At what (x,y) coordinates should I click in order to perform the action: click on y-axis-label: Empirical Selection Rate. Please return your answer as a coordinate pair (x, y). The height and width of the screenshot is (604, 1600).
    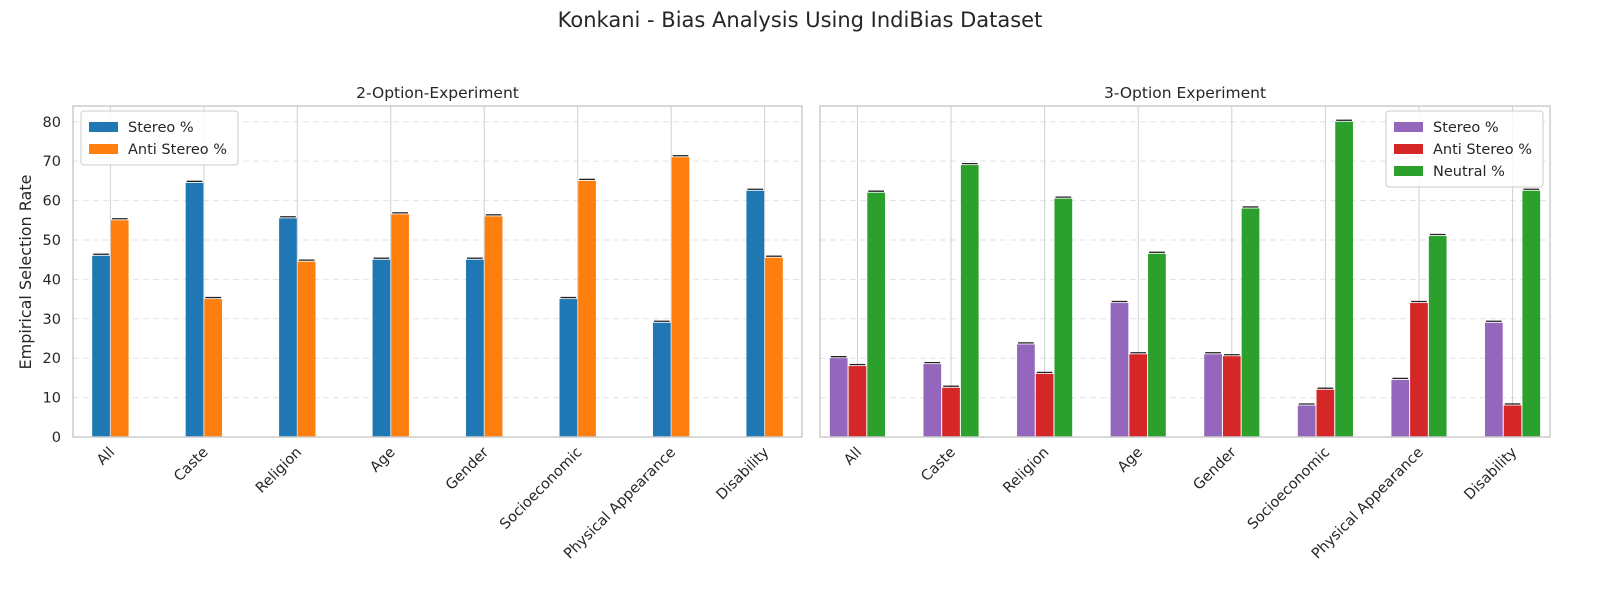
    Looking at the image, I should click on (25, 272).